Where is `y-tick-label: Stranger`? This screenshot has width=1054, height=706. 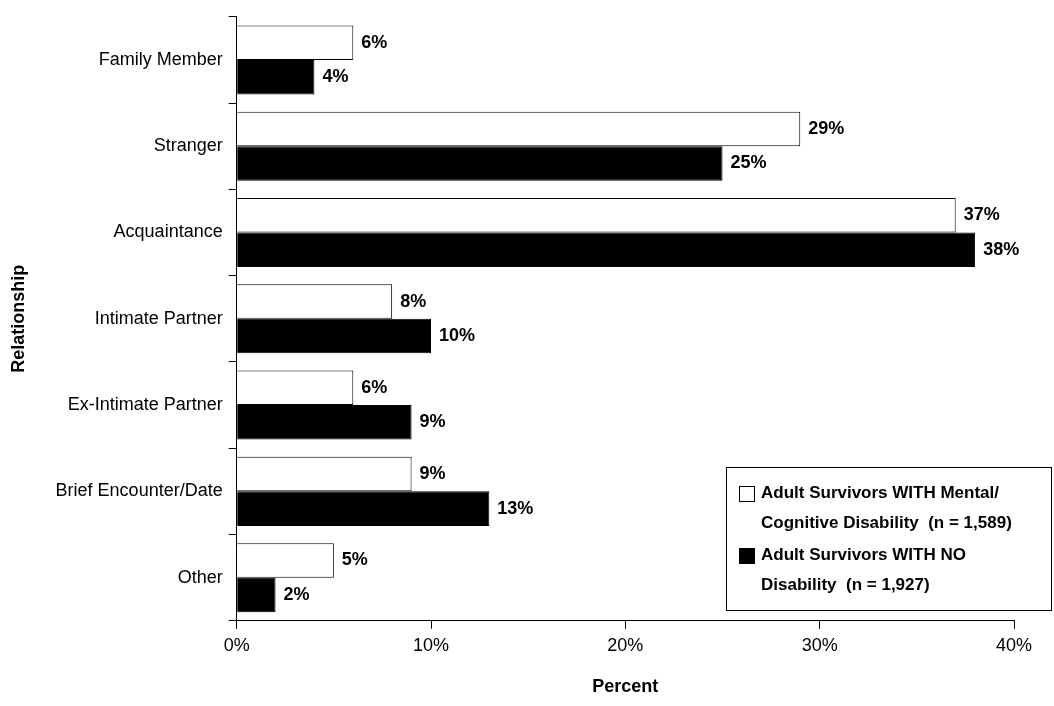 y-tick-label: Stranger is located at coordinates (188, 145).